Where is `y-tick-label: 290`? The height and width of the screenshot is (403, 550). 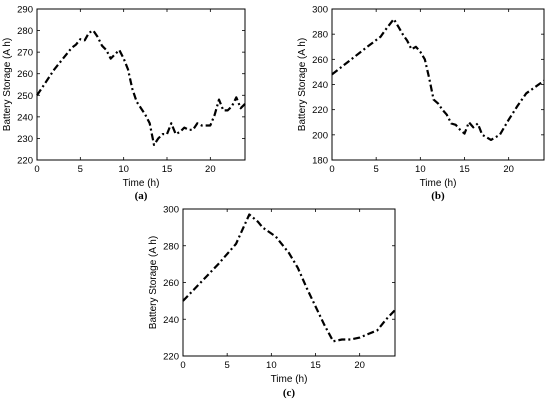
y-tick-label: 290 is located at coordinates (25, 10).